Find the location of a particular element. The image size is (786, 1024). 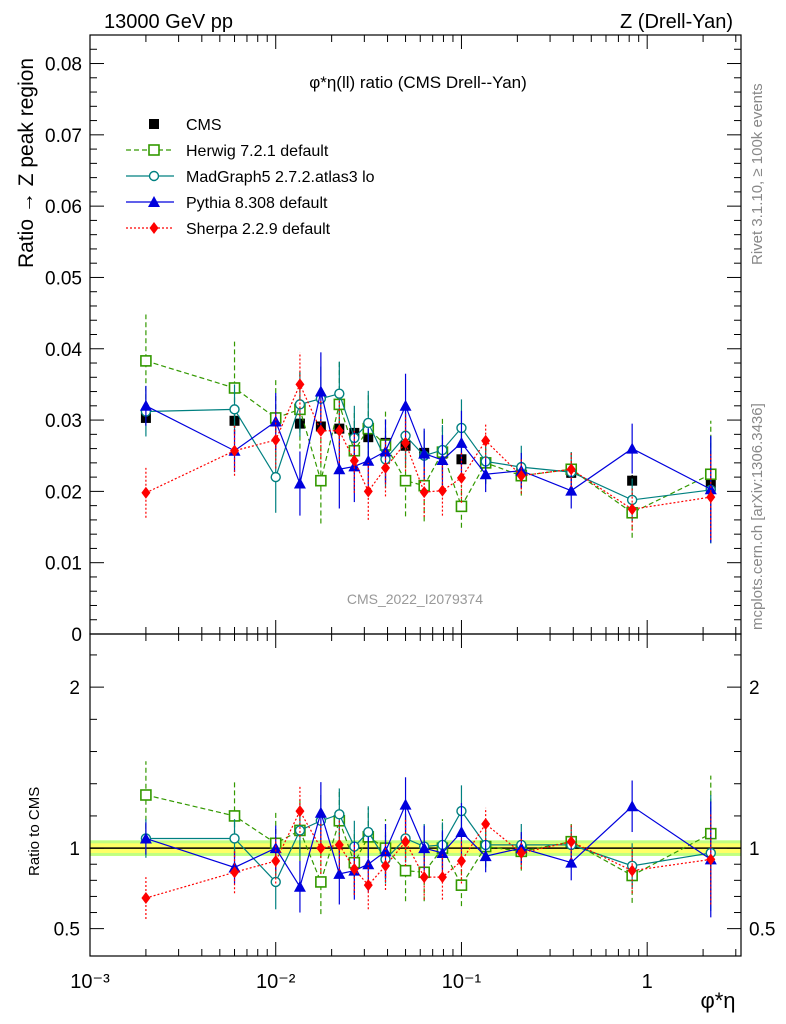

y-tick-label: 0.05 is located at coordinates (63, 278).